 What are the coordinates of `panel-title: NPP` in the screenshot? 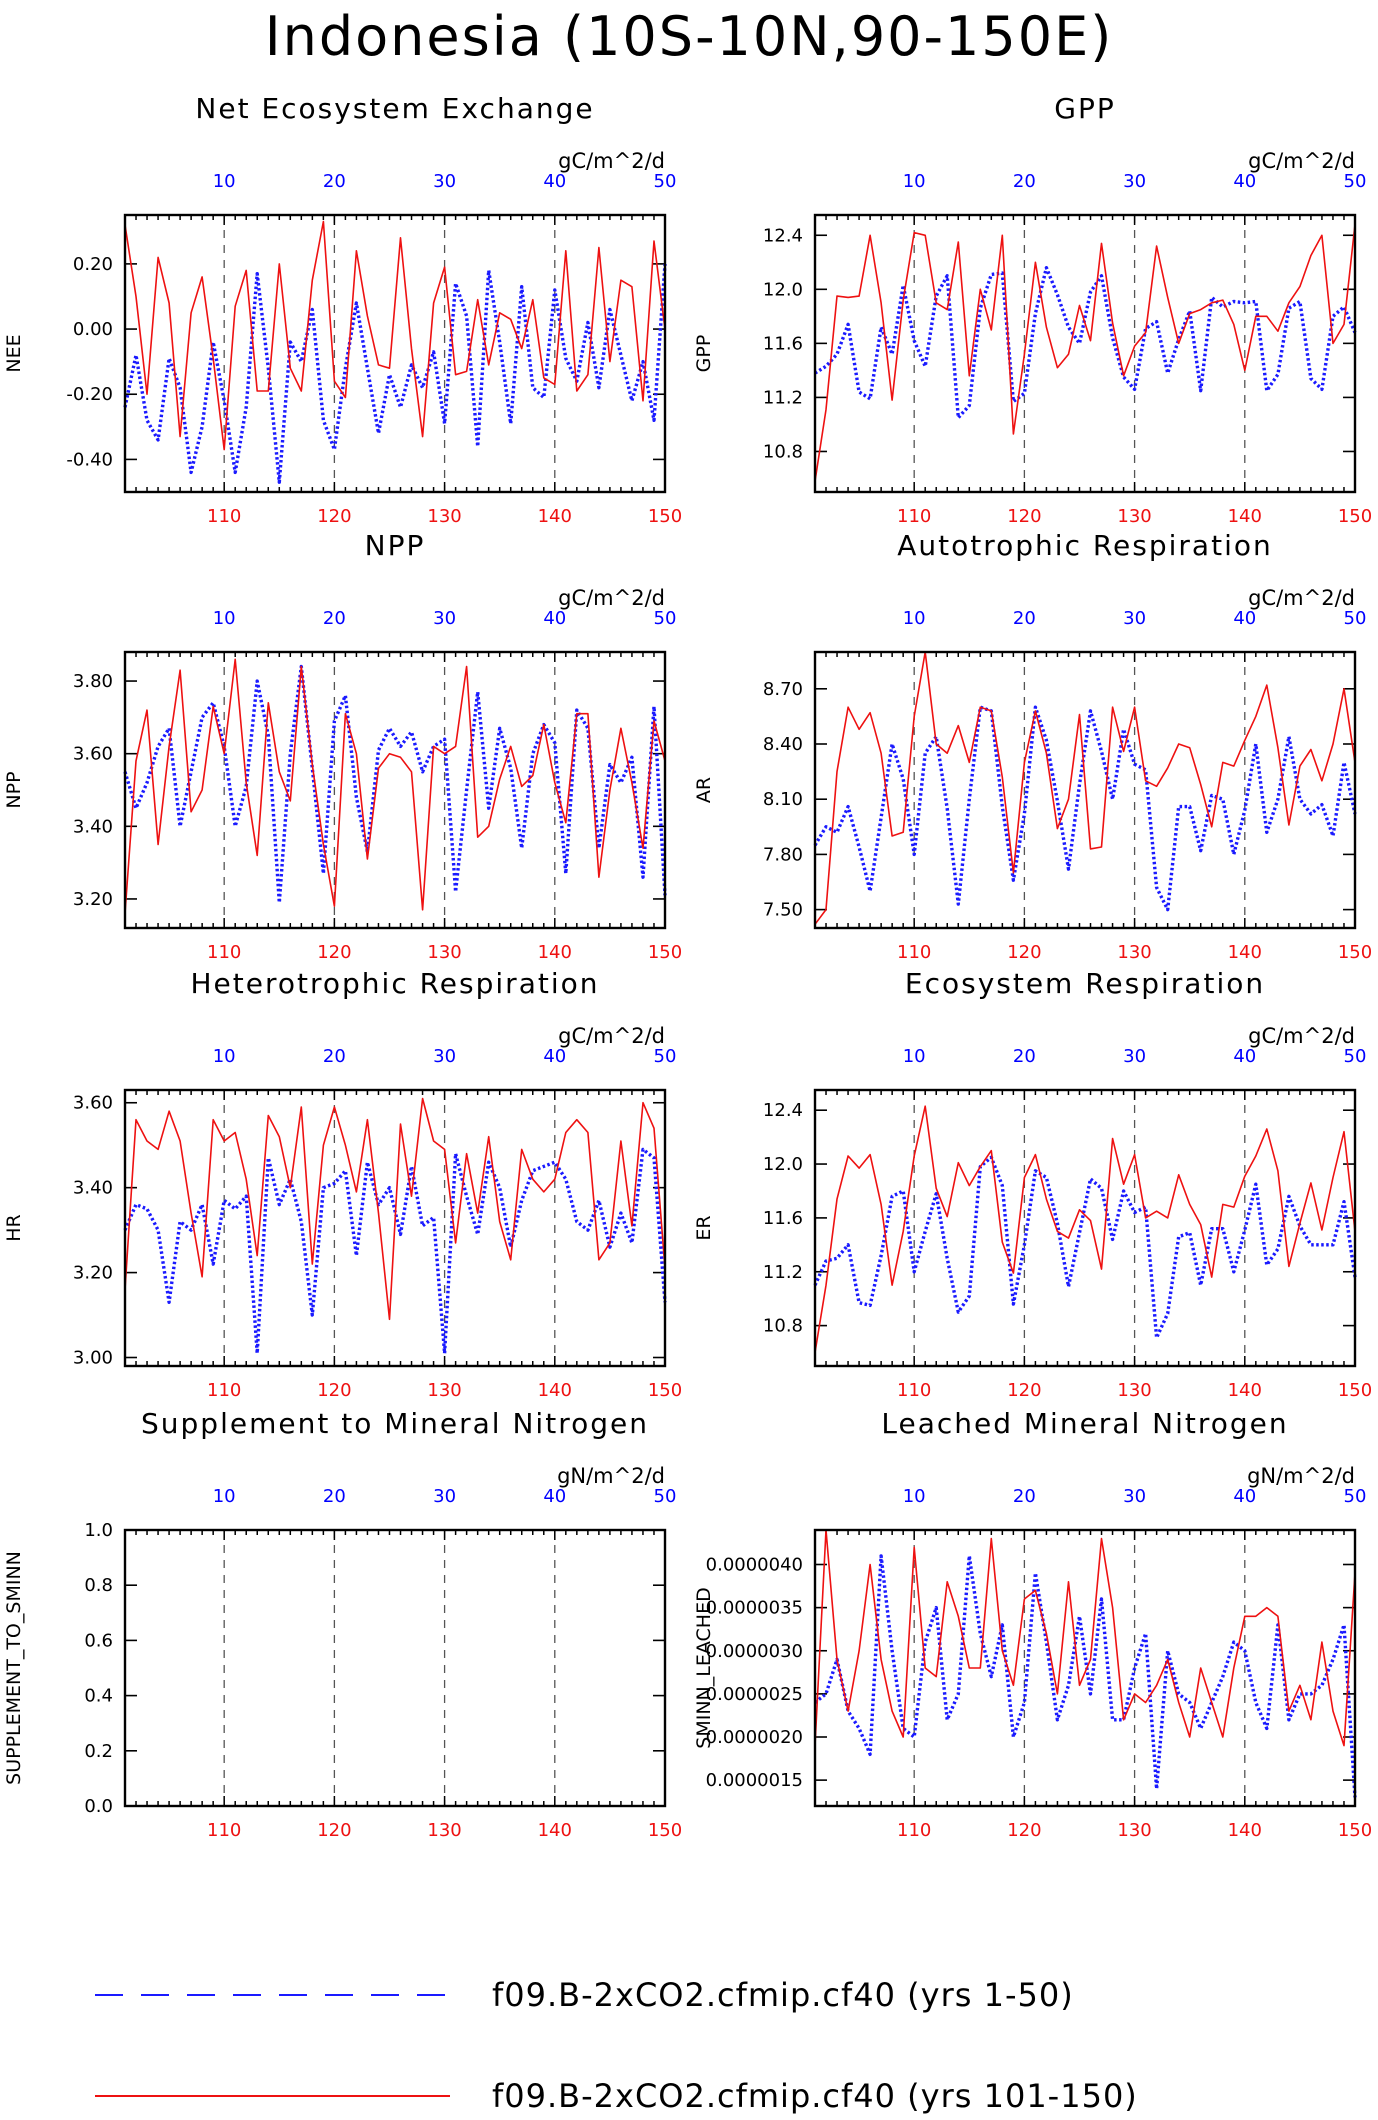 It's located at (395, 545).